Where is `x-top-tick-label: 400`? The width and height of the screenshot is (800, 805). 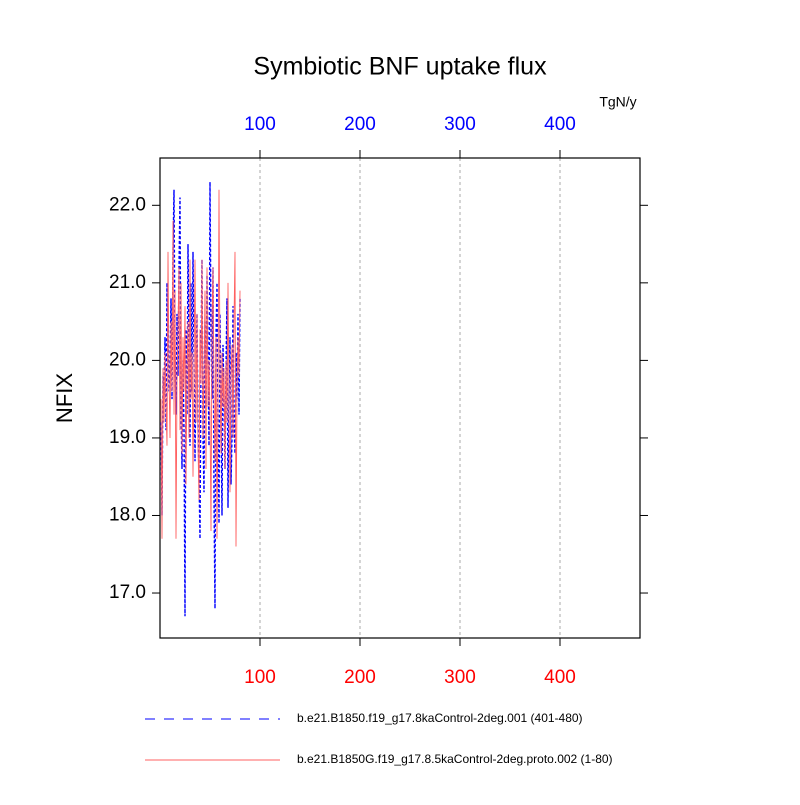
x-top-tick-label: 400 is located at coordinates (560, 124).